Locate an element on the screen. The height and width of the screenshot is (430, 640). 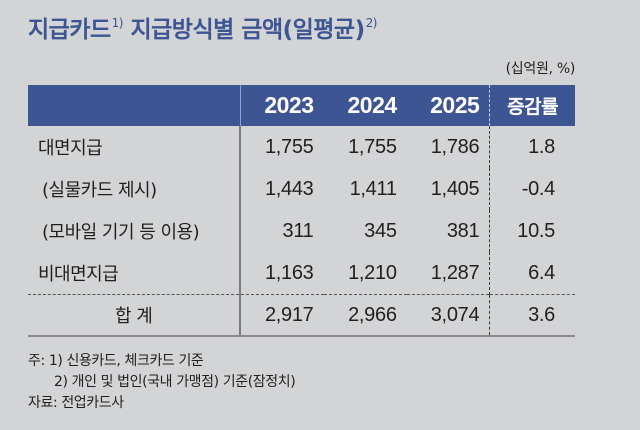
total-label: 합 계 is located at coordinates (134, 315).